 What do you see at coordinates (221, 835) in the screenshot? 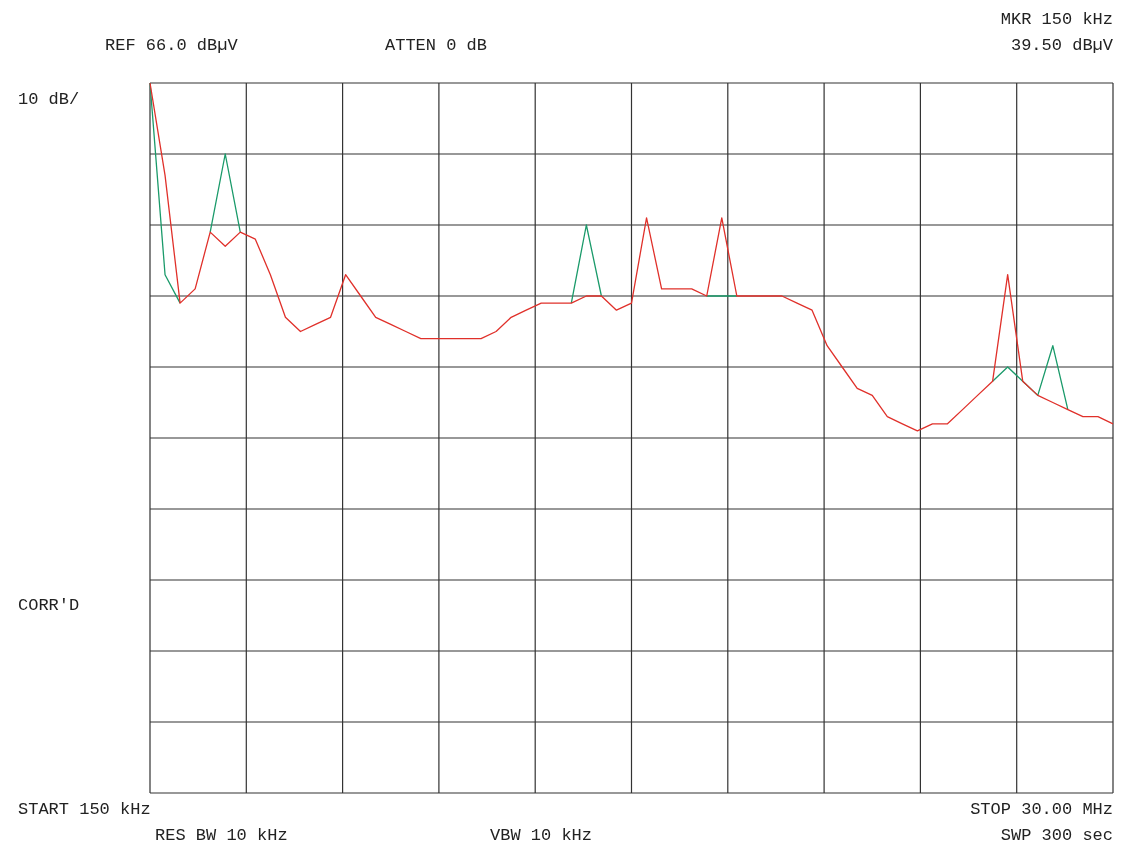
I see `text: RES BW 10 kHz` at bounding box center [221, 835].